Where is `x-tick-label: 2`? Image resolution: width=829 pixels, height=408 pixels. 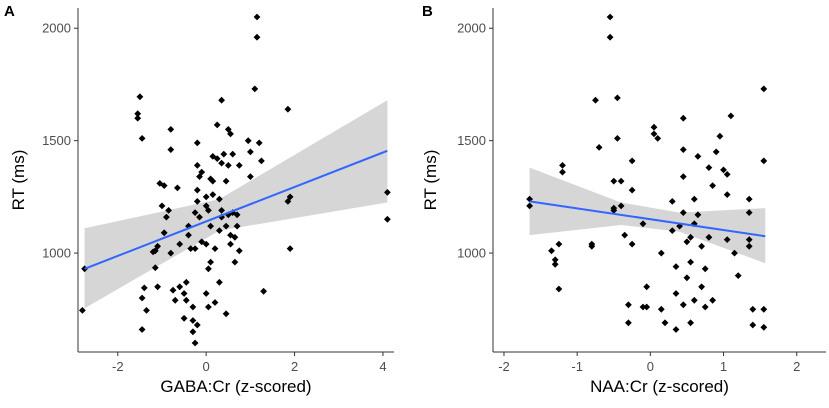
x-tick-label: 2 is located at coordinates (294, 366).